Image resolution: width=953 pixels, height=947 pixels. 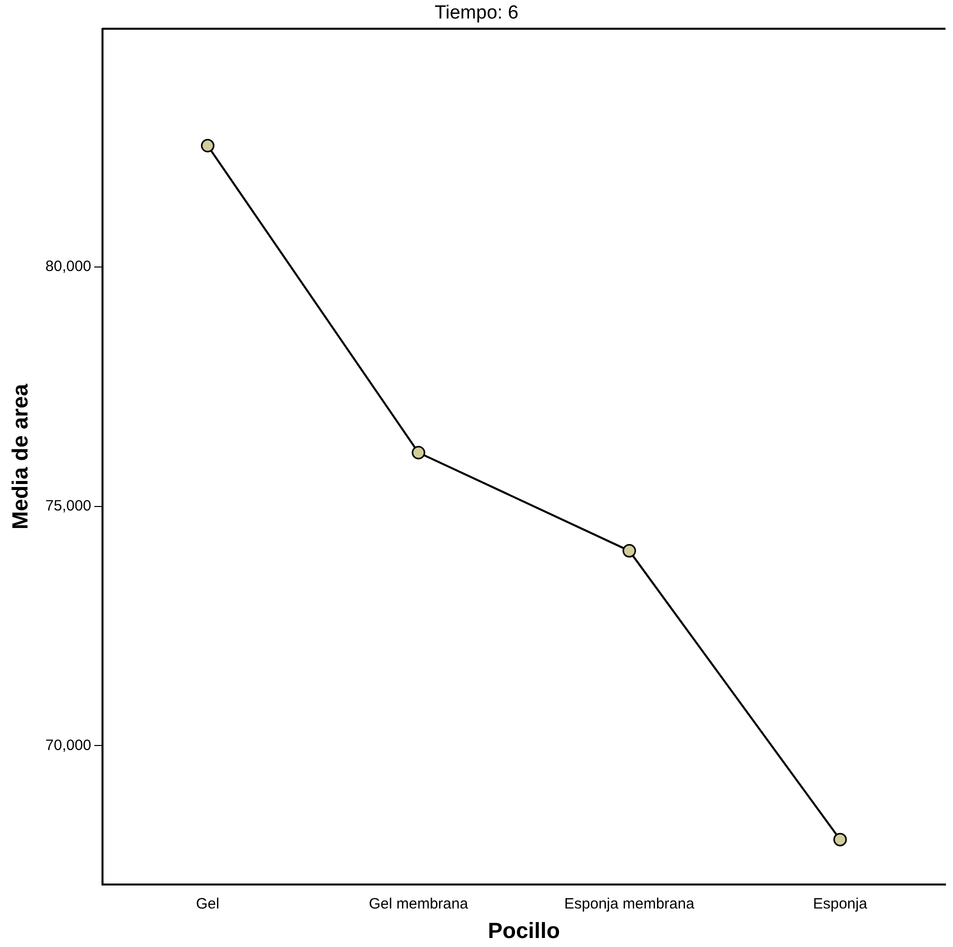 I want to click on x-tick-label: Esponja, so click(x=840, y=904).